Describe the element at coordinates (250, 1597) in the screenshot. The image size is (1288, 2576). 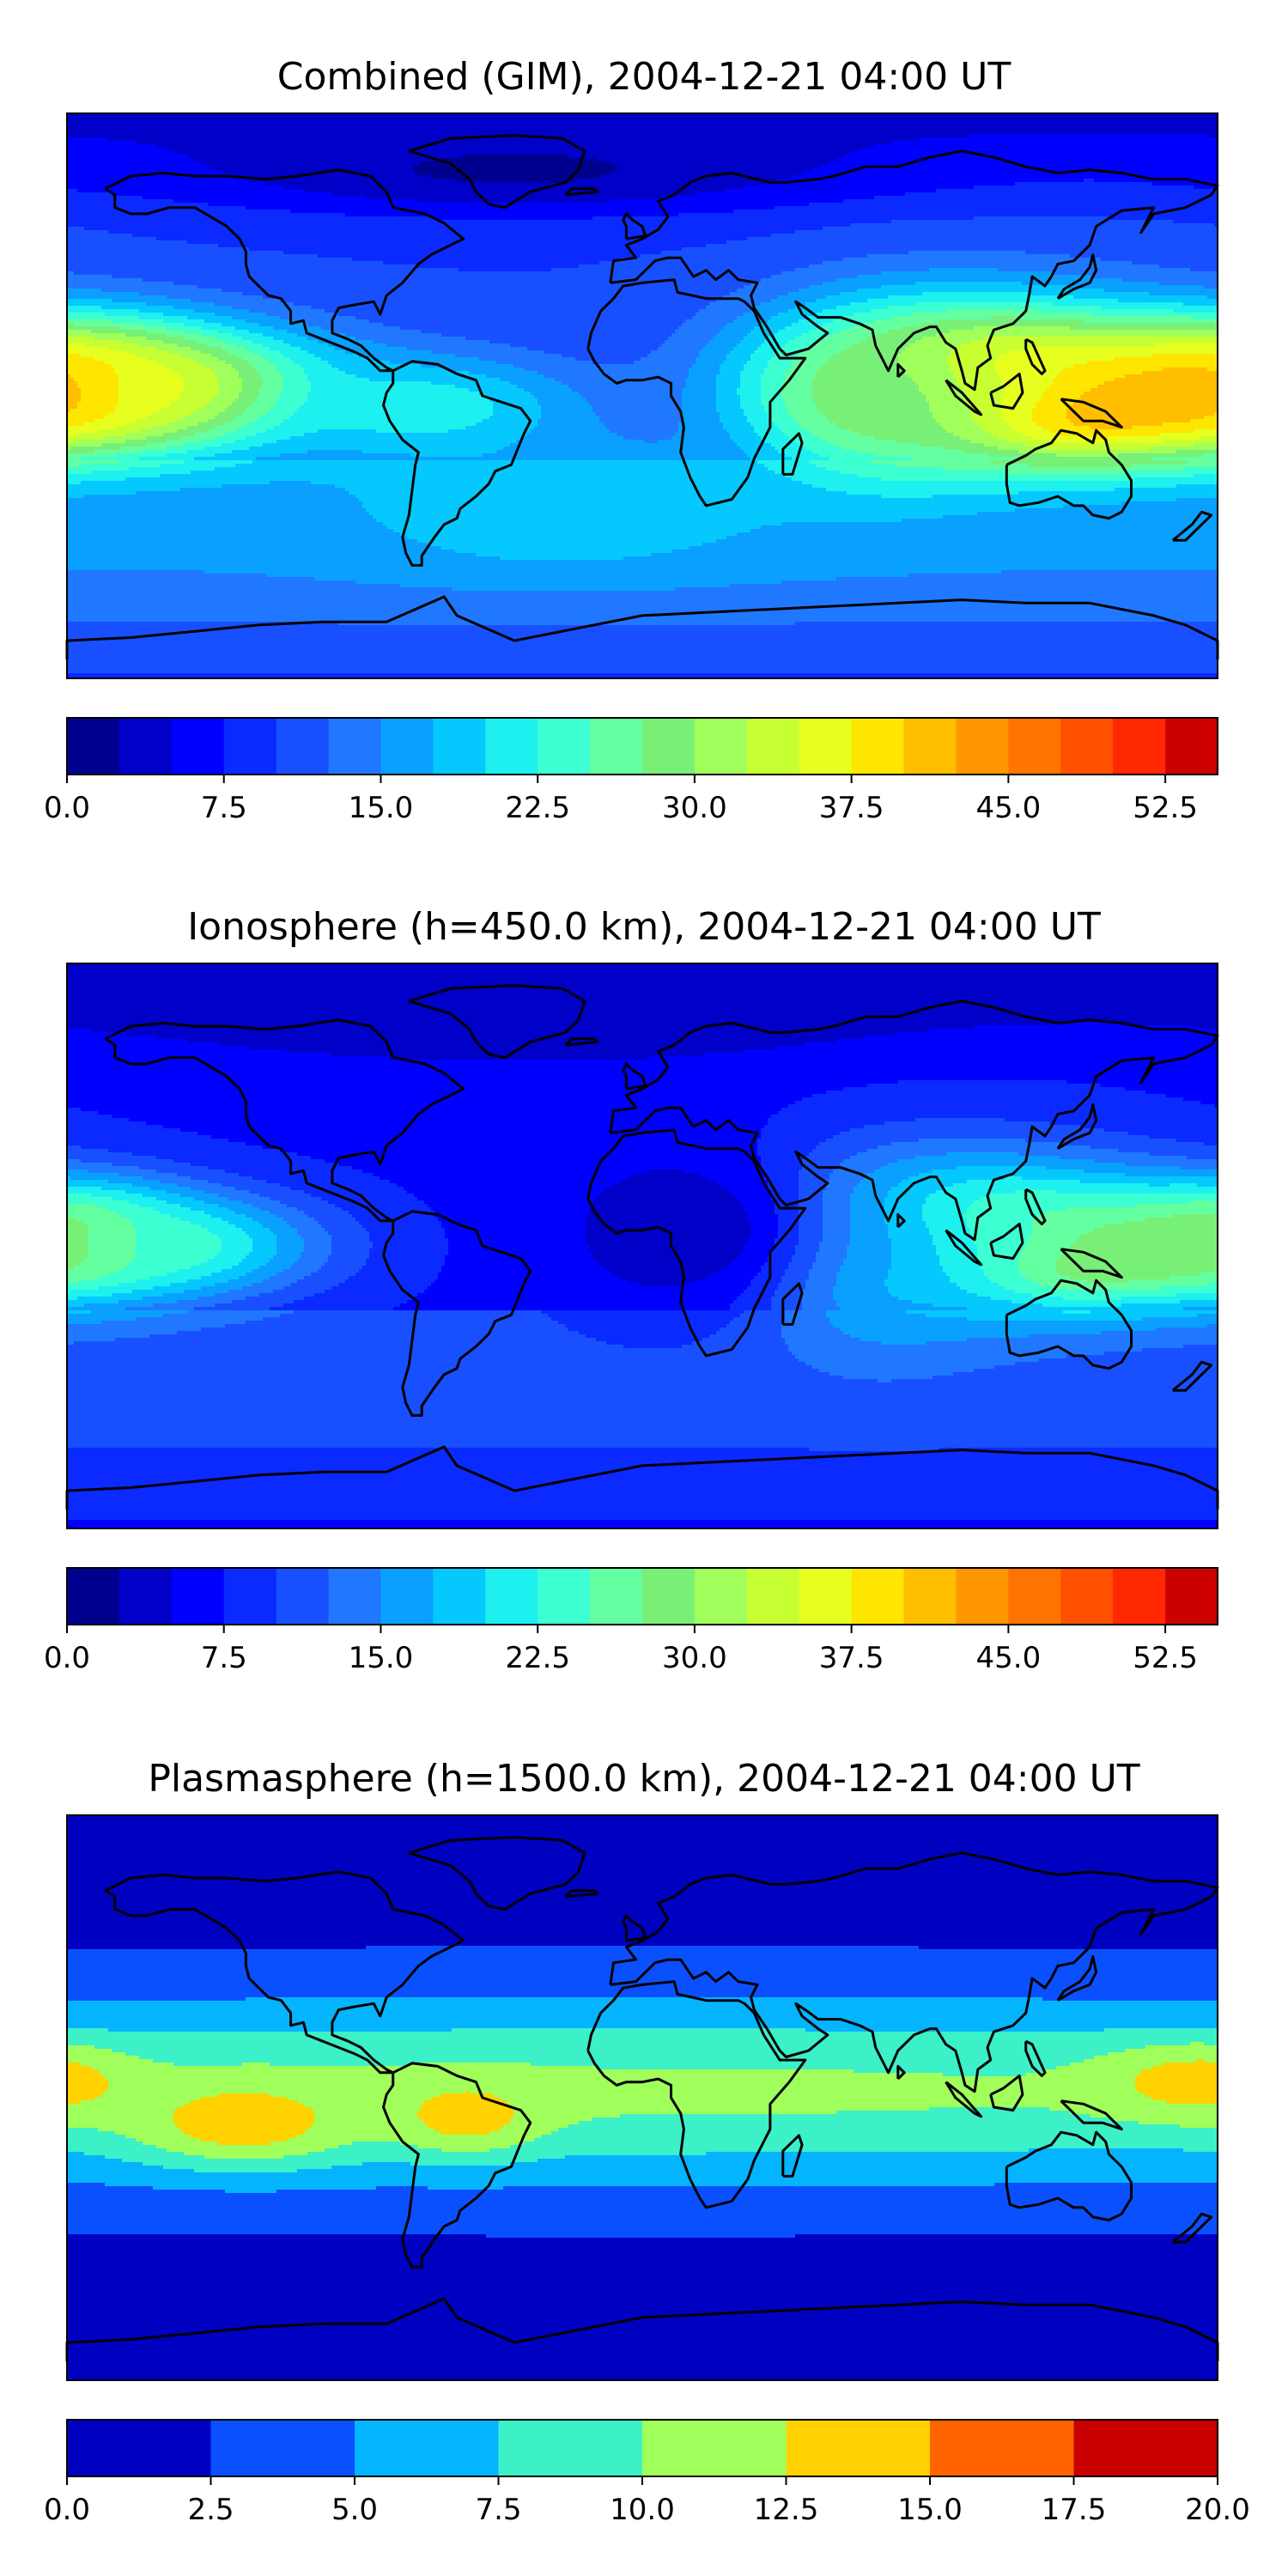
I see `colorbar-swatch` at that location.